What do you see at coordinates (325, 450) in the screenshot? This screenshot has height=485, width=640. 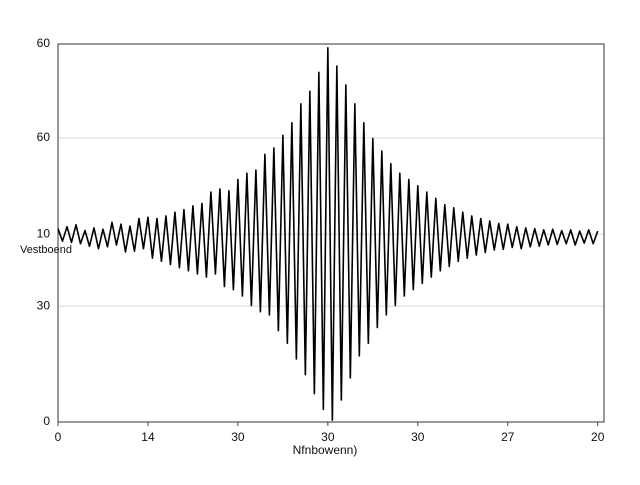 I see `x-axis-label: Nfnbowenn)` at bounding box center [325, 450].